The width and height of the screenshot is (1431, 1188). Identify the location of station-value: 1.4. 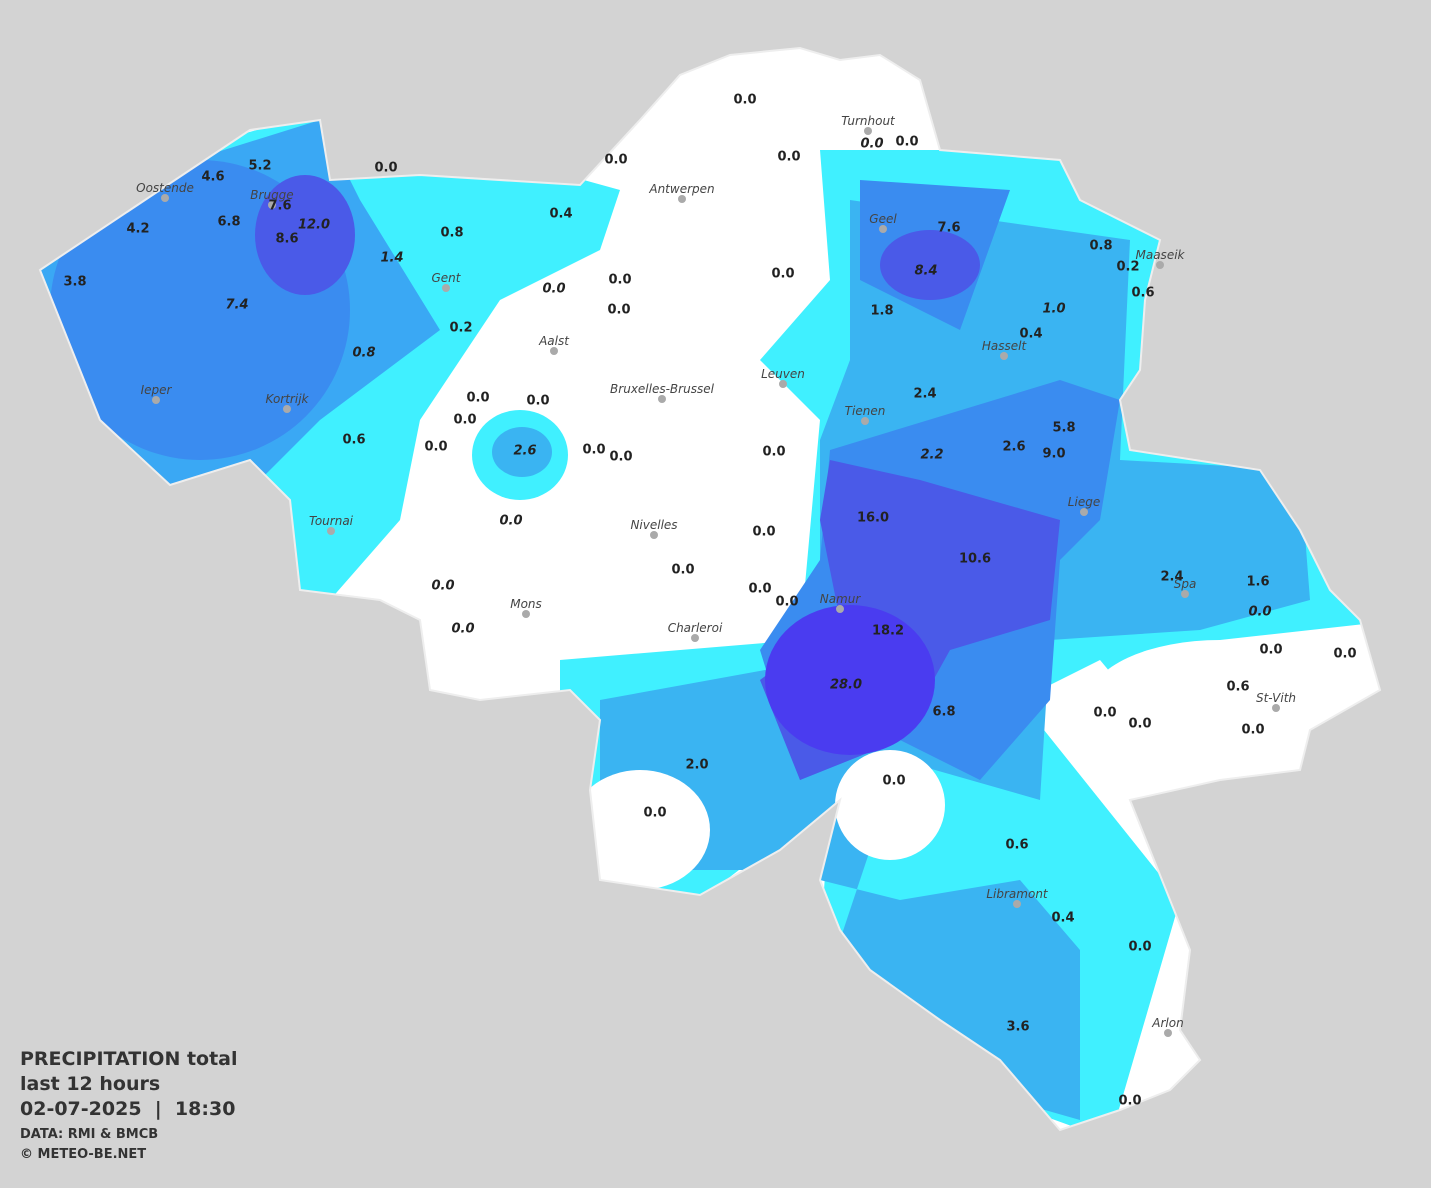
(391, 258).